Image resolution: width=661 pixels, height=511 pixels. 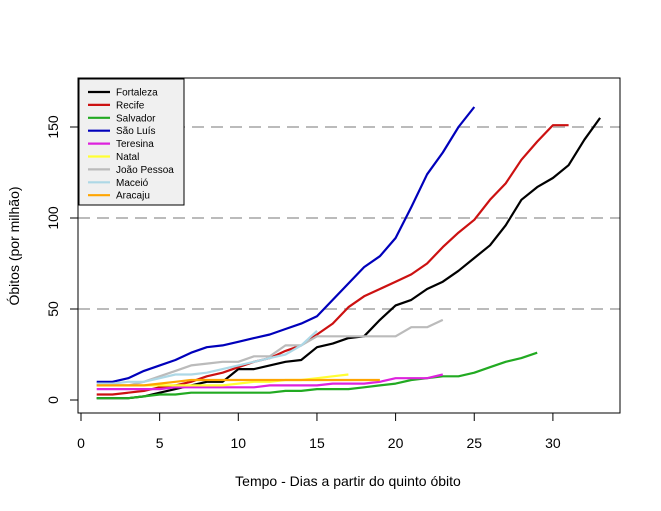 I want to click on series-line-salvador, so click(x=317, y=375).